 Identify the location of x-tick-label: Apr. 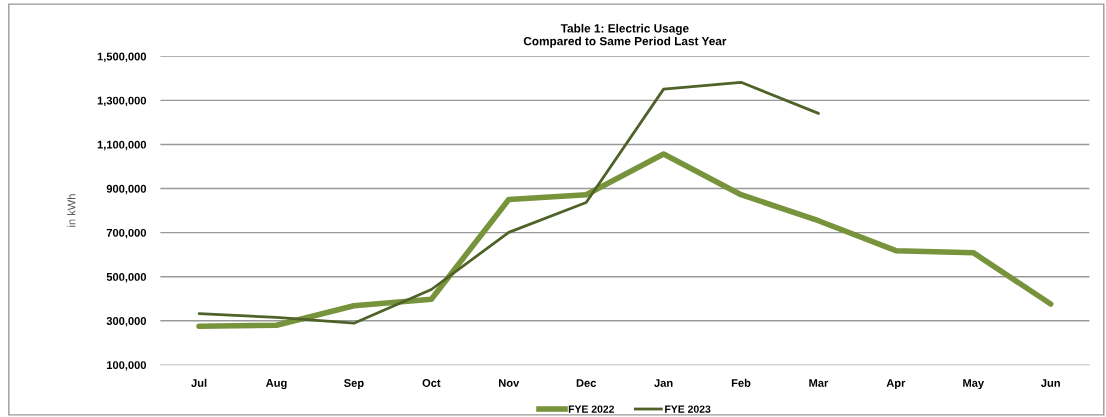
(896, 384).